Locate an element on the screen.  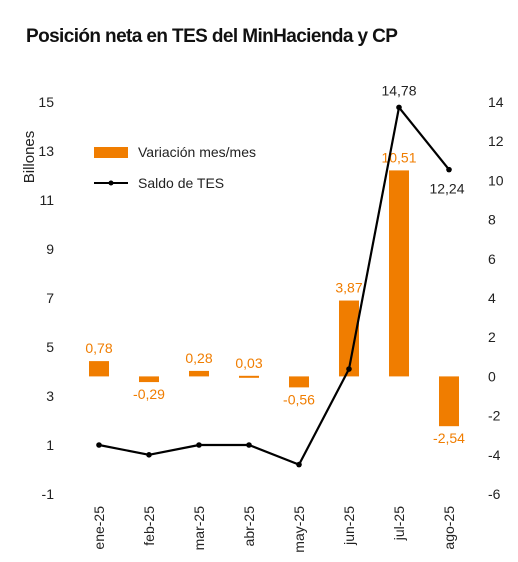
left-tick-label: 9 is located at coordinates (50, 249).